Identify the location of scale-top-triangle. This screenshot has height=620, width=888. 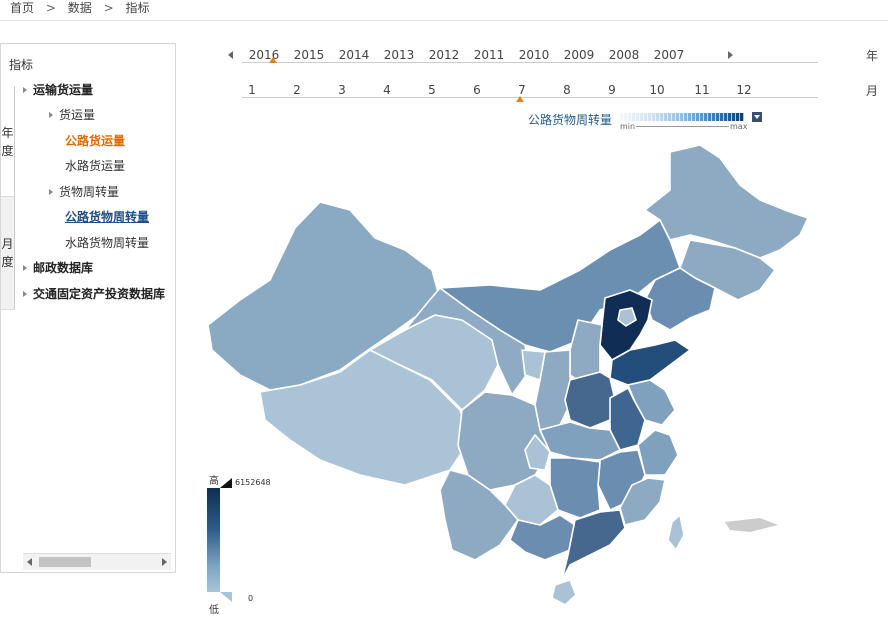
(226, 483).